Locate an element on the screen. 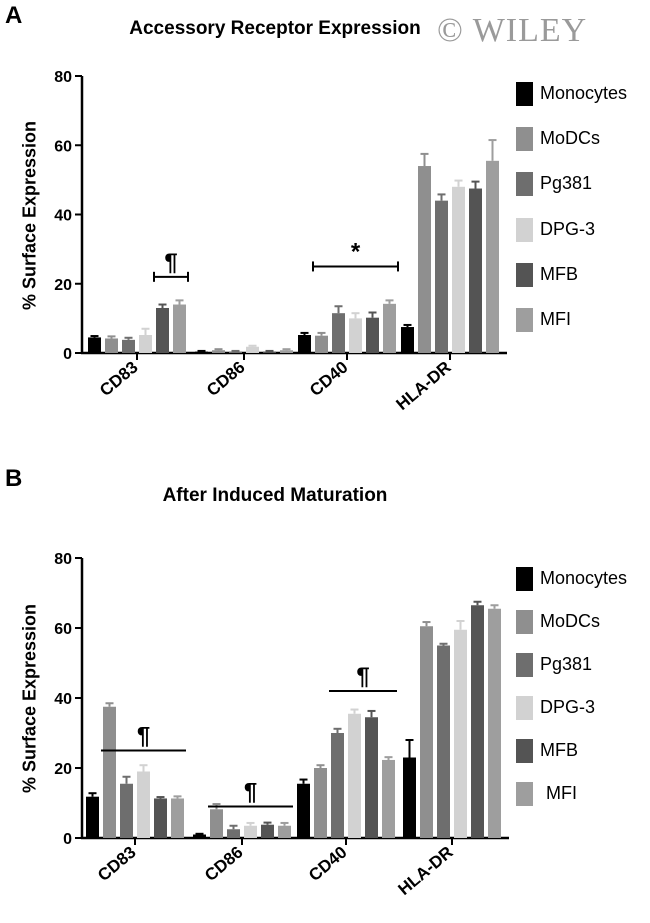 The width and height of the screenshot is (650, 923). bar-dpg-3-cd40 is located at coordinates (355, 335).